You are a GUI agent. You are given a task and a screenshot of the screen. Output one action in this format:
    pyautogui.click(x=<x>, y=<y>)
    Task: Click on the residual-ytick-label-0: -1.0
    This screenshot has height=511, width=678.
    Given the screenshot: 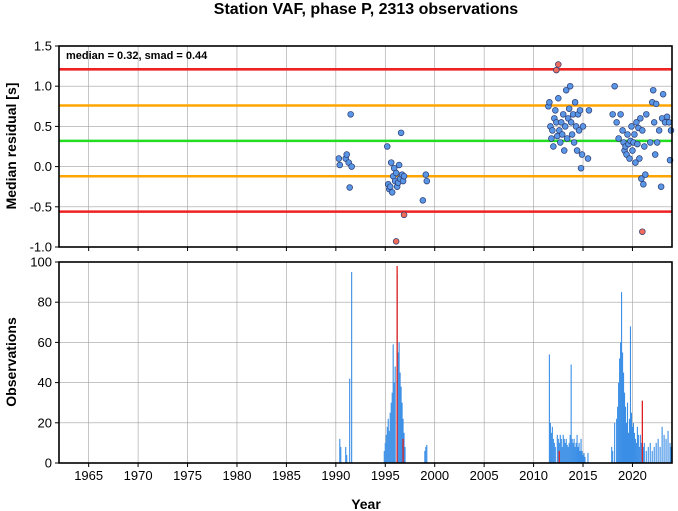 What is the action you would take?
    pyautogui.click(x=41, y=247)
    